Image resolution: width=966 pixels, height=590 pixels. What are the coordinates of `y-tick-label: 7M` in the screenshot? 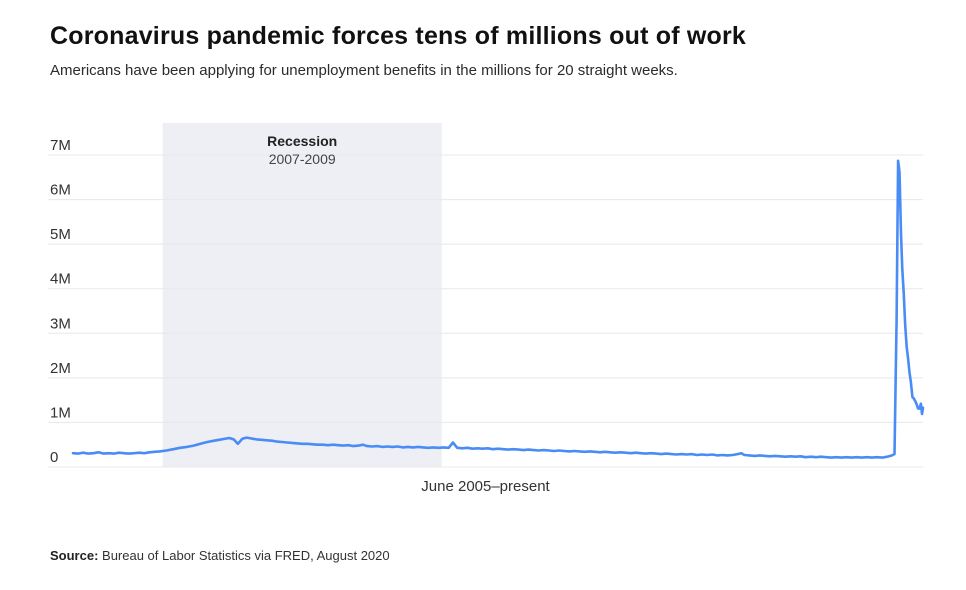 It's located at (60, 145).